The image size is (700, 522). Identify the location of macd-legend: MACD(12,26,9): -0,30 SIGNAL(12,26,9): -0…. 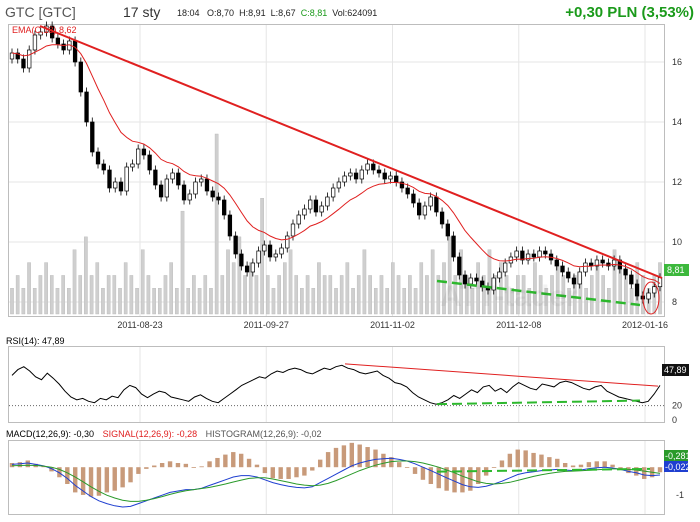
(164, 434).